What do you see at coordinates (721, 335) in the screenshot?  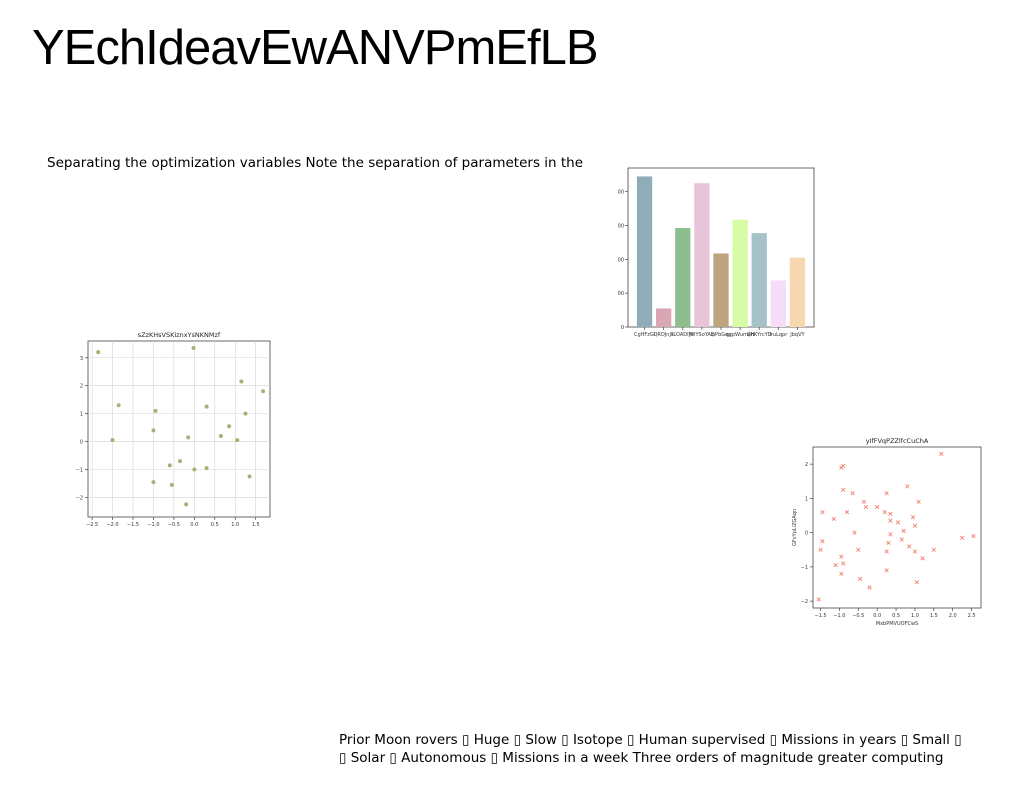 I see `x-tick-label: lnPbGqp` at bounding box center [721, 335].